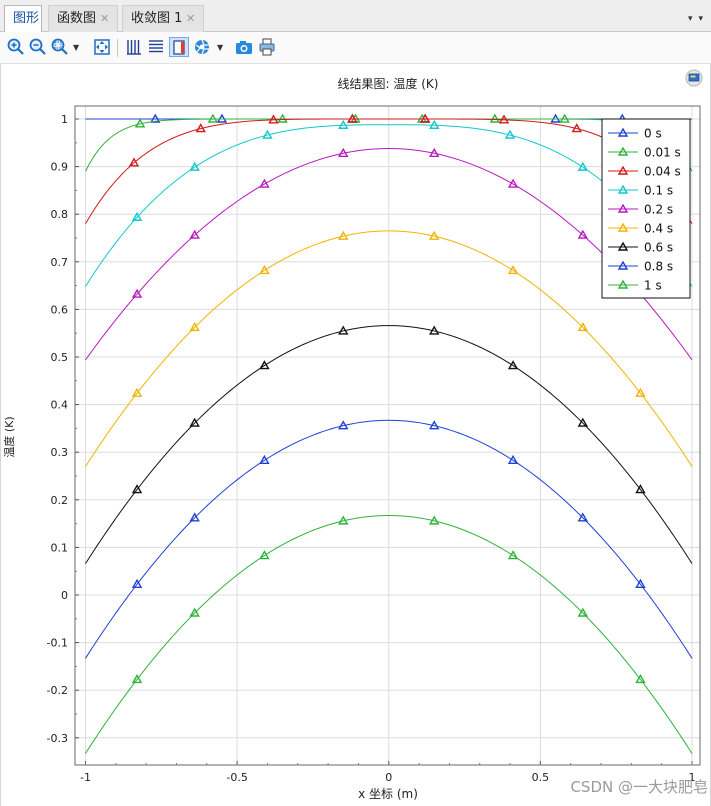 This screenshot has height=806, width=711. Describe the element at coordinates (16, 47) in the screenshot. I see `zoom-in-icon` at that location.